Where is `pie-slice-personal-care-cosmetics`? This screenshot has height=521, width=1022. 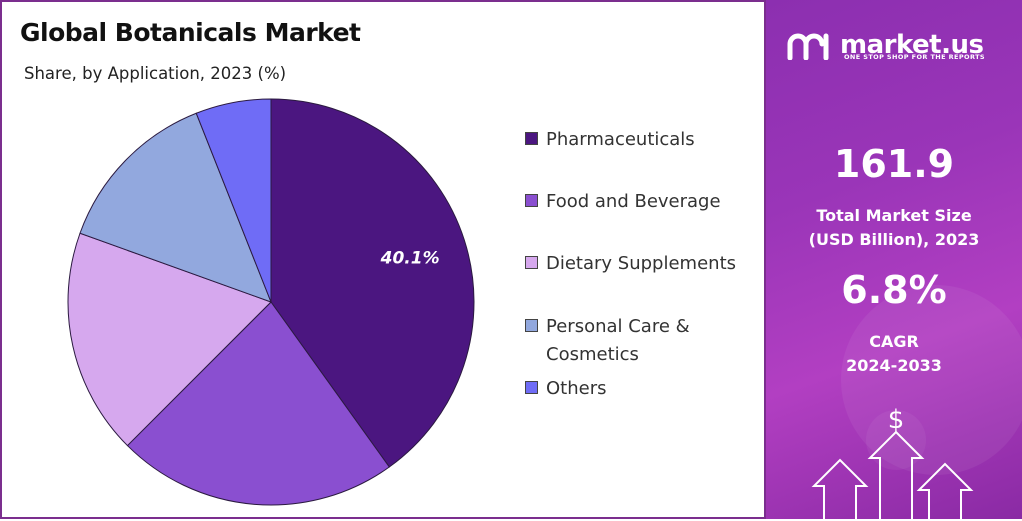
pie-slice-personal-care-cosmetics is located at coordinates (175, 207).